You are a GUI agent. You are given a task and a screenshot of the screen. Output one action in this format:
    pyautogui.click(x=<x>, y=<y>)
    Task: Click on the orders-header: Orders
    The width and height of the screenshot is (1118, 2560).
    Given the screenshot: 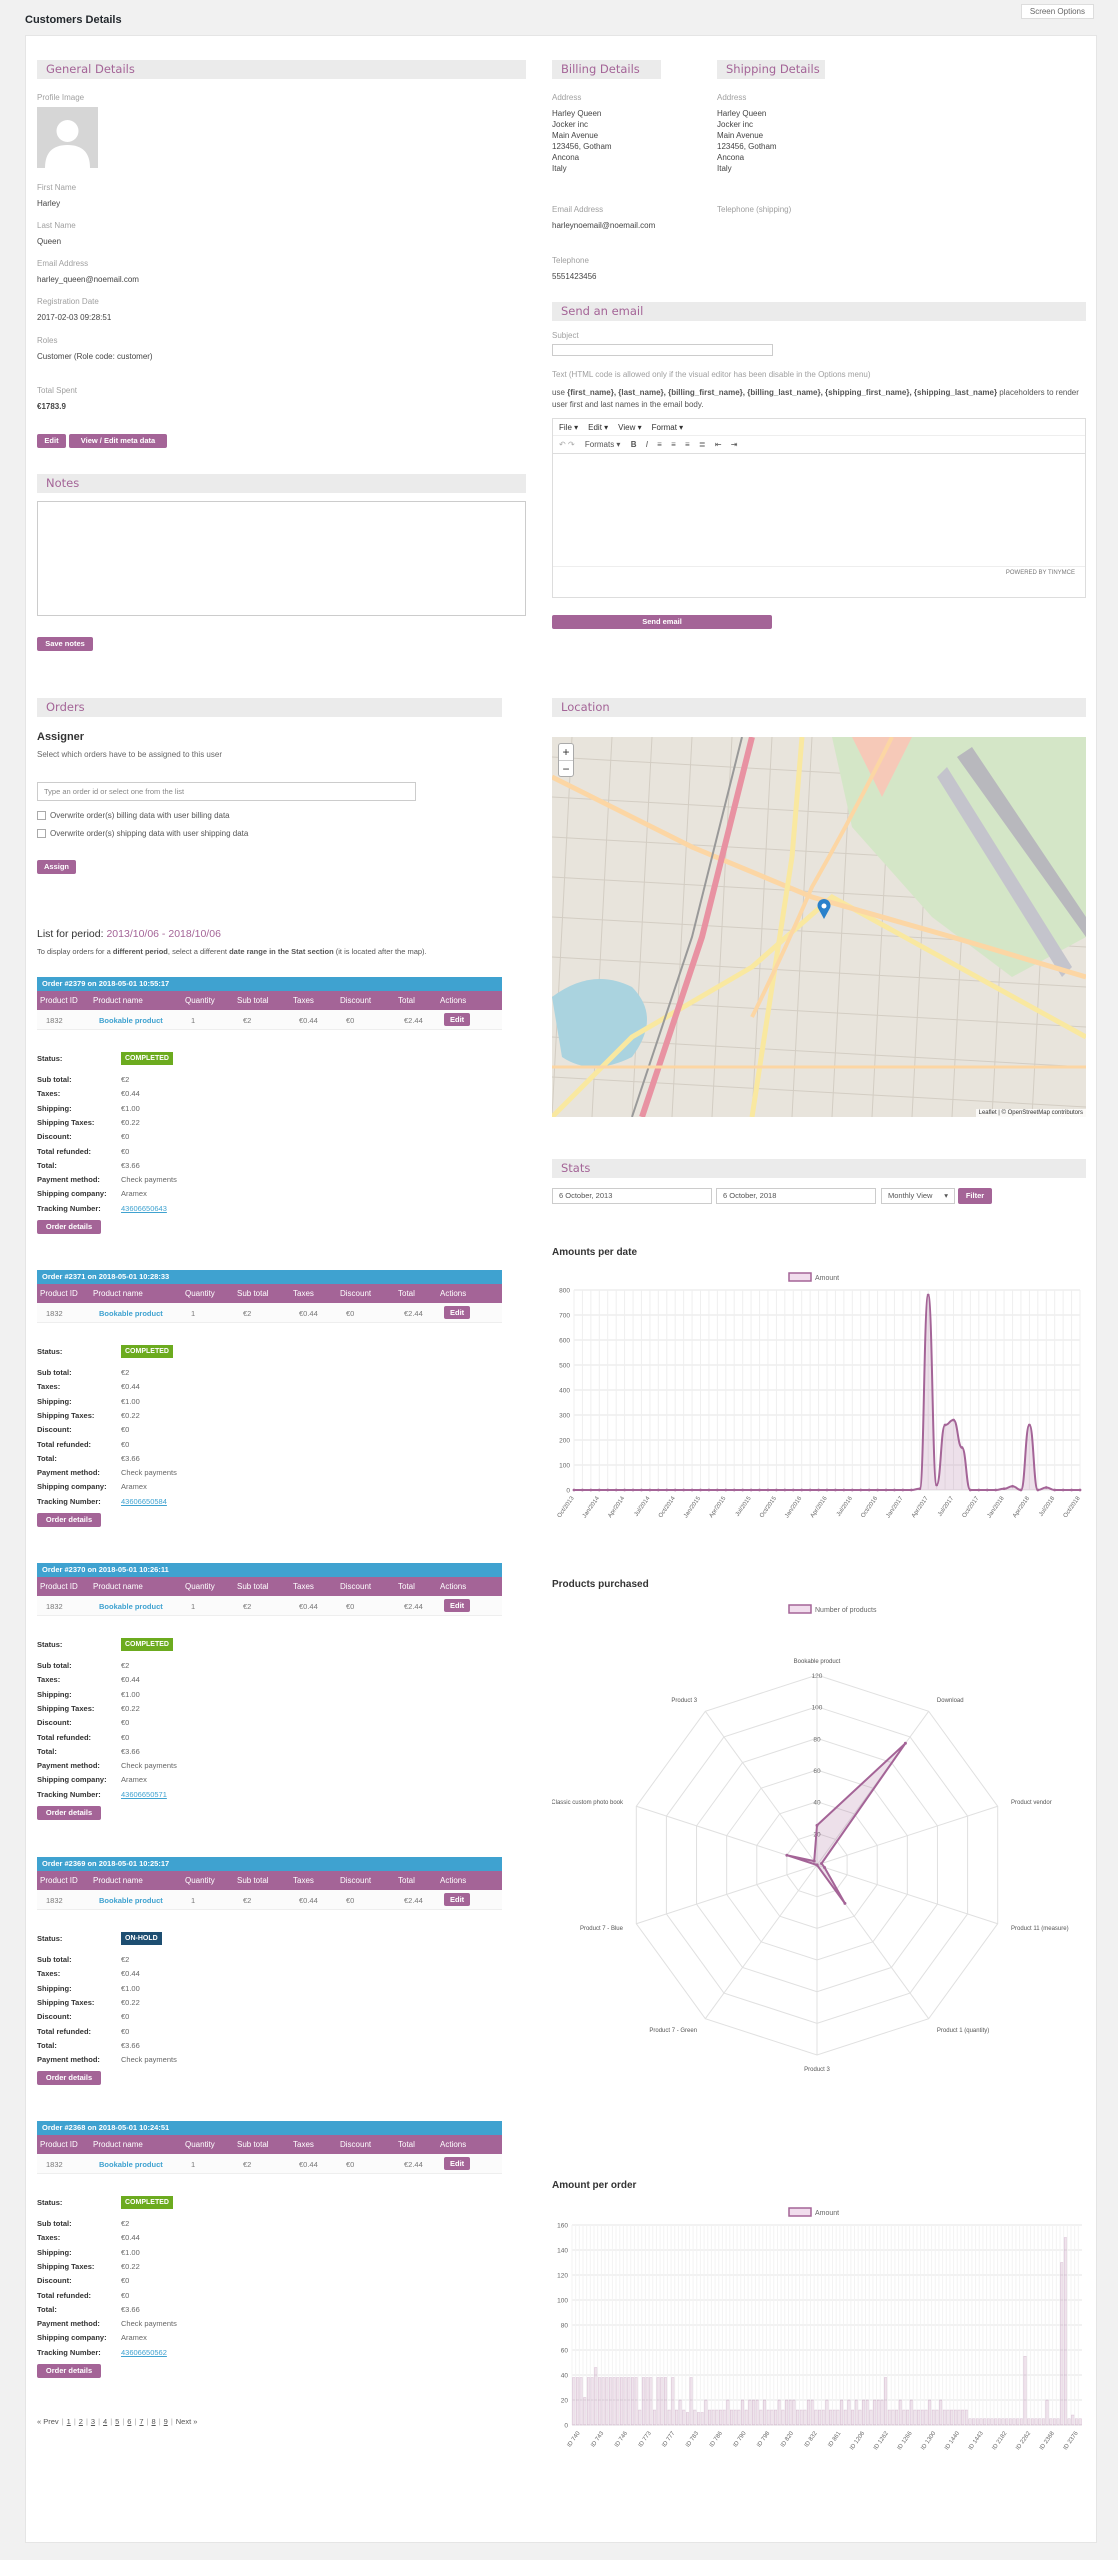 What is the action you would take?
    pyautogui.click(x=269, y=707)
    